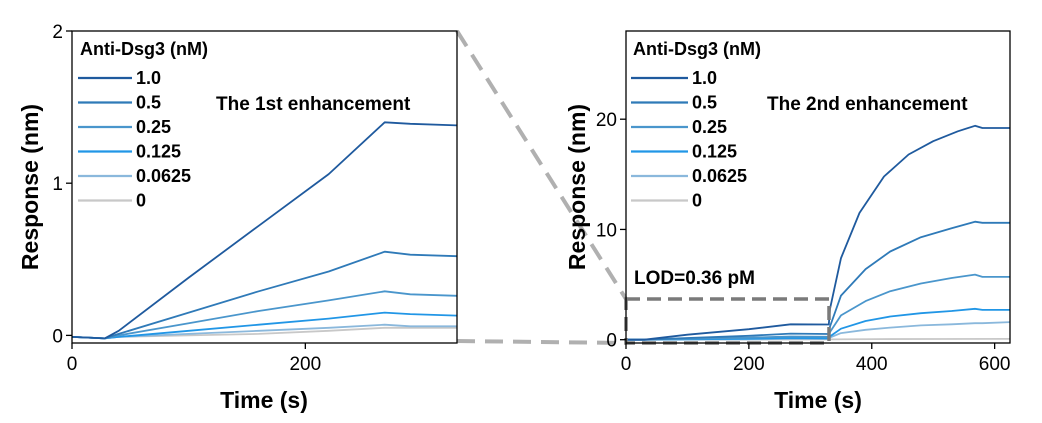 The width and height of the screenshot is (1042, 423). Describe the element at coordinates (541, 342) in the screenshot. I see `zoom-connector-bottom` at that location.